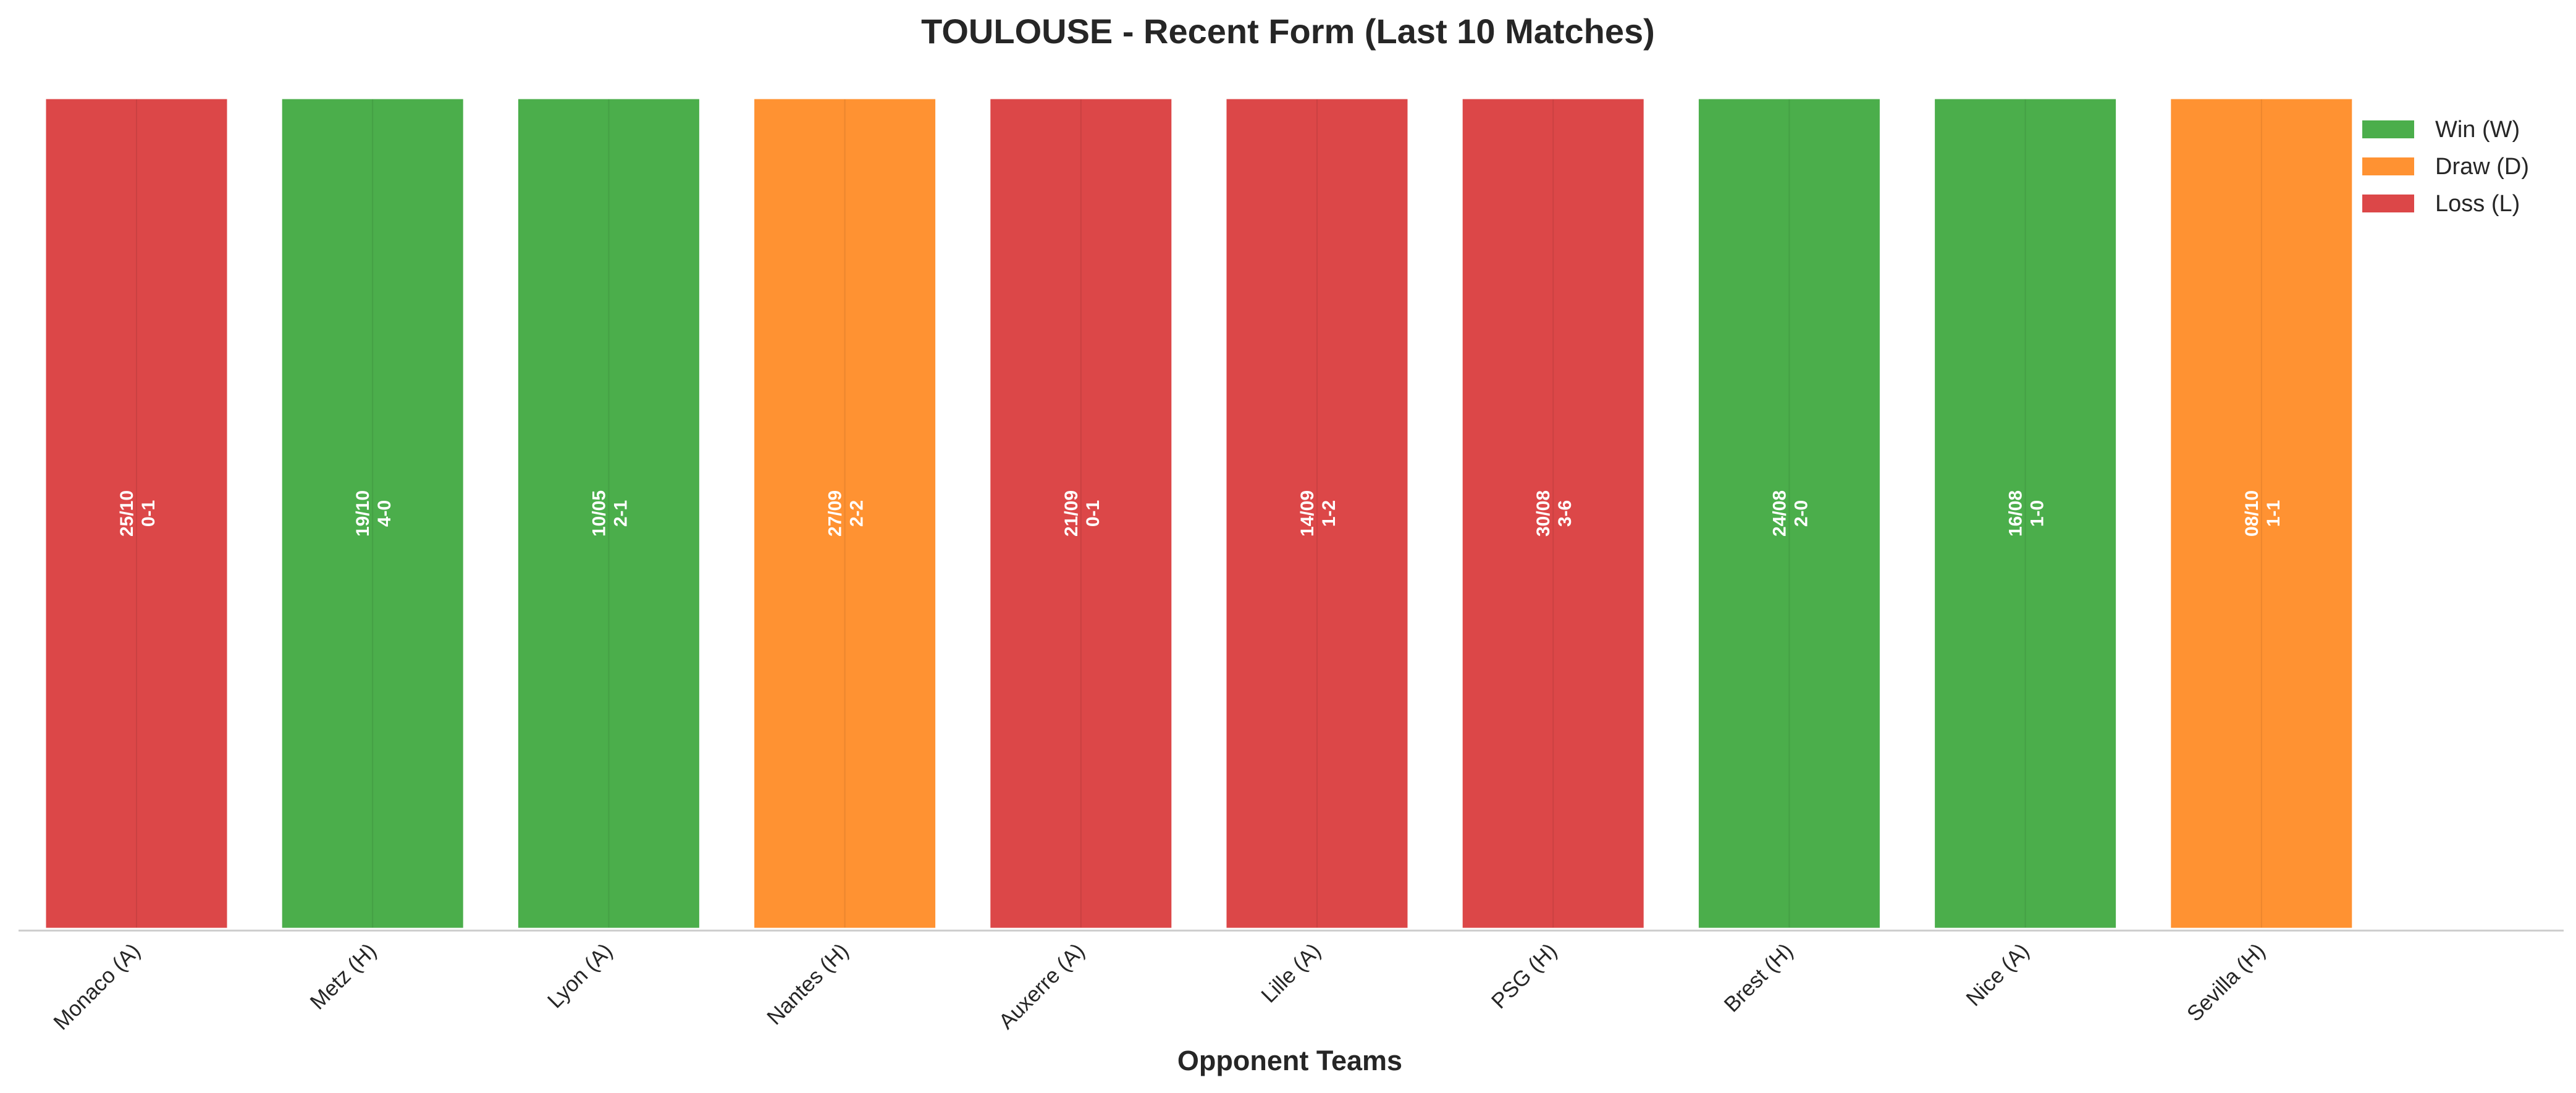 Image resolution: width=2576 pixels, height=1093 pixels. What do you see at coordinates (2482, 167) in the screenshot?
I see `legend-label: Draw (D)` at bounding box center [2482, 167].